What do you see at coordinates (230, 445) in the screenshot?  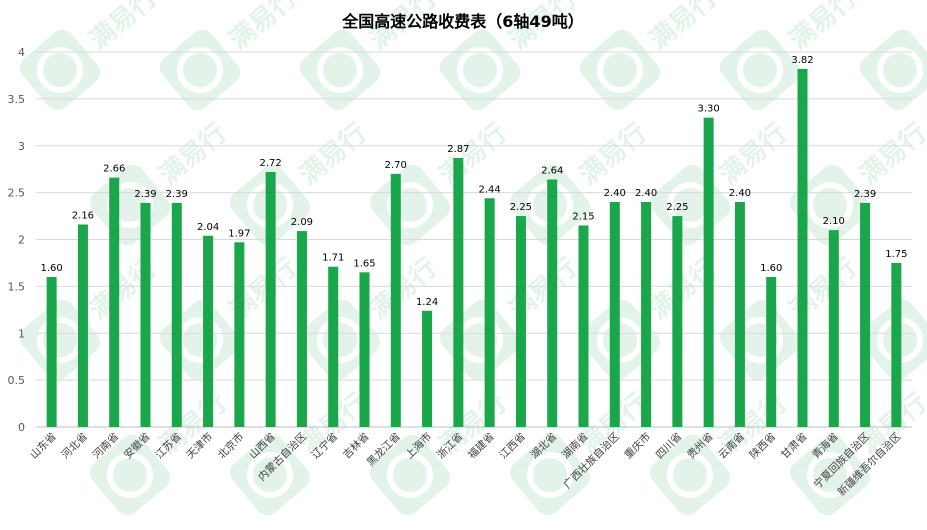 I see `x-tick-label: 北京市` at bounding box center [230, 445].